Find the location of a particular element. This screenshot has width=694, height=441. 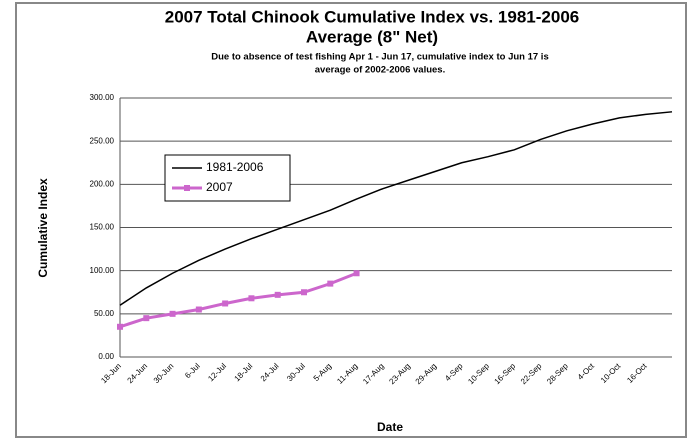

y-tick-label: 50.00 is located at coordinates (104, 313).